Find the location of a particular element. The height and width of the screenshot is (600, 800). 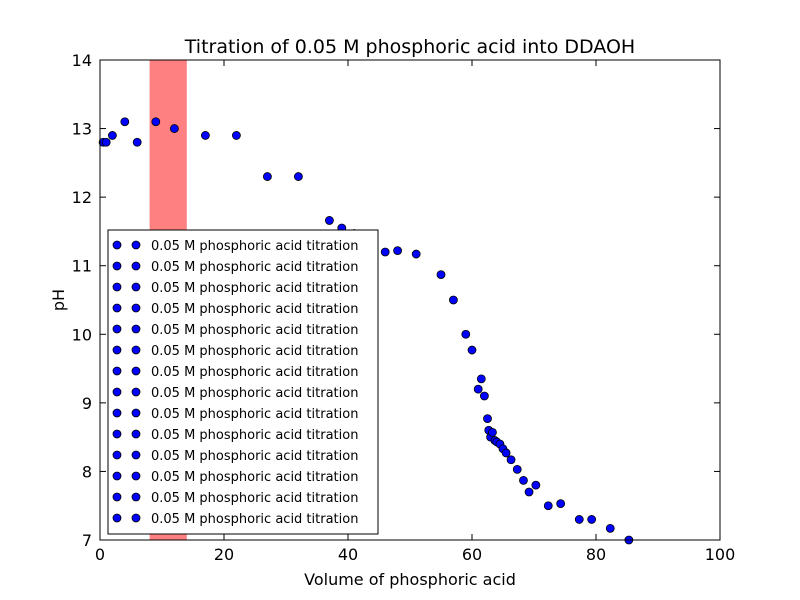

legend-entry-8: 0.05 M phosphoric acid titration is located at coordinates (254, 414).